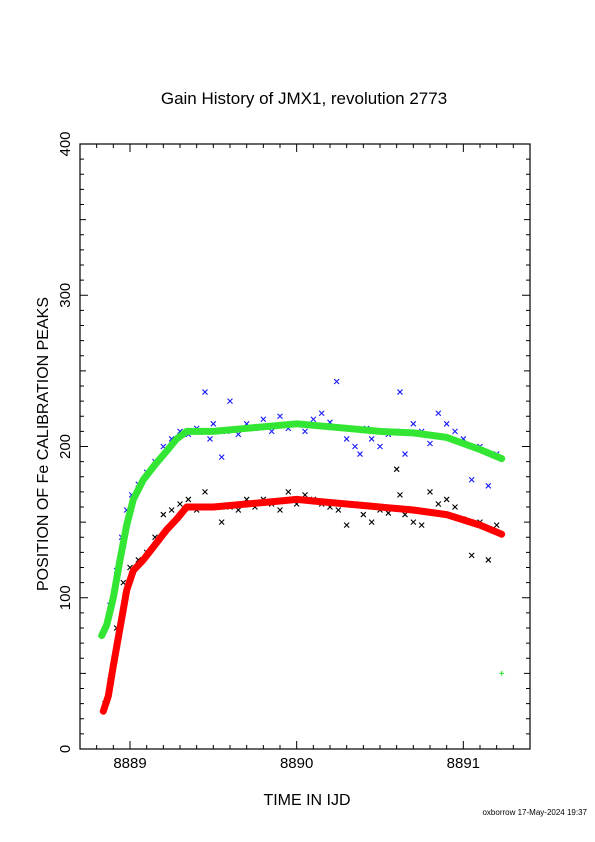 Image resolution: width=595 pixels, height=842 pixels. What do you see at coordinates (304, 98) in the screenshot?
I see `chart-title: Gain History of JMX1, revolution 2773` at bounding box center [304, 98].